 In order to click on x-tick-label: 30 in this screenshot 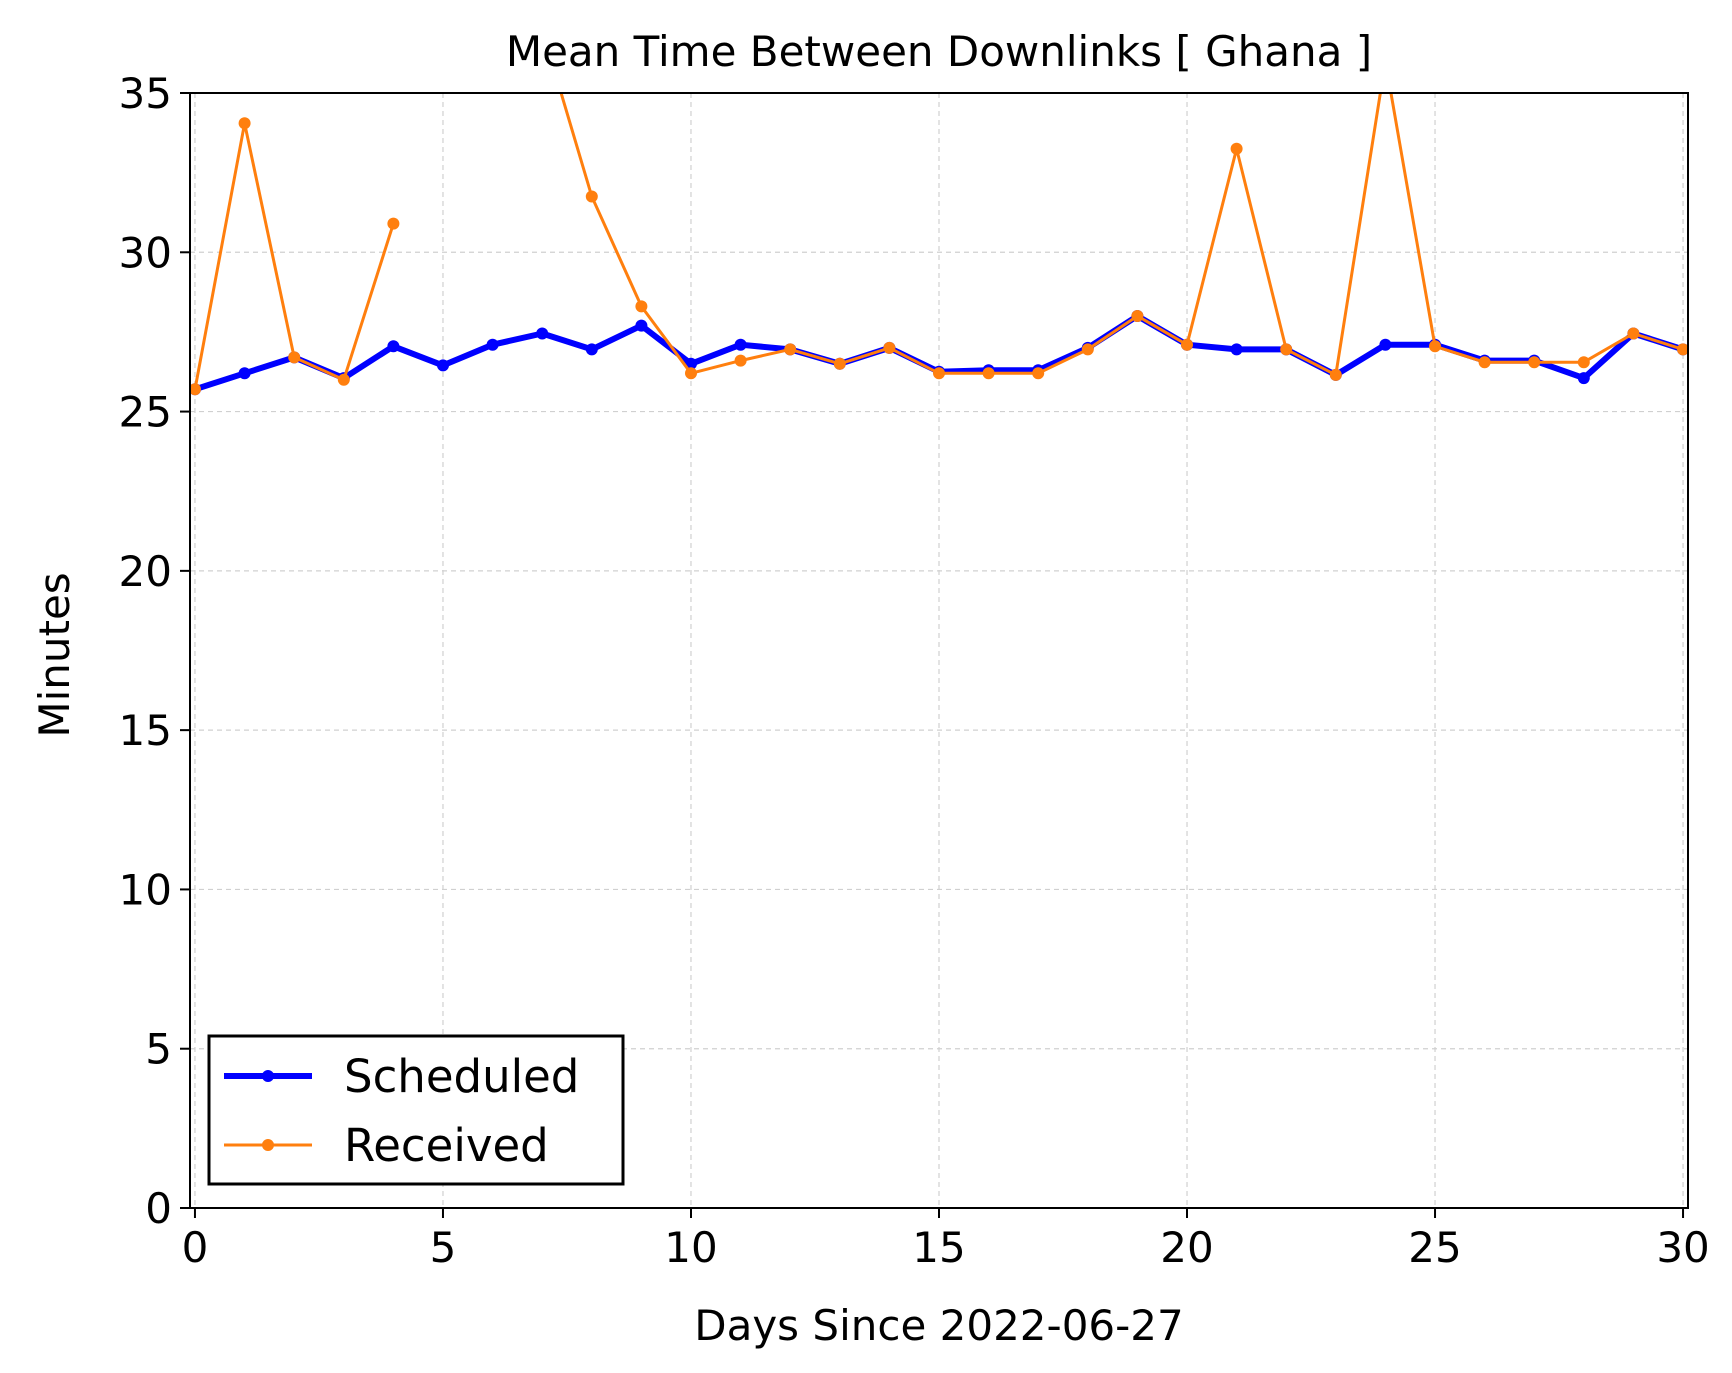, I will do `click(1682, 1247)`.